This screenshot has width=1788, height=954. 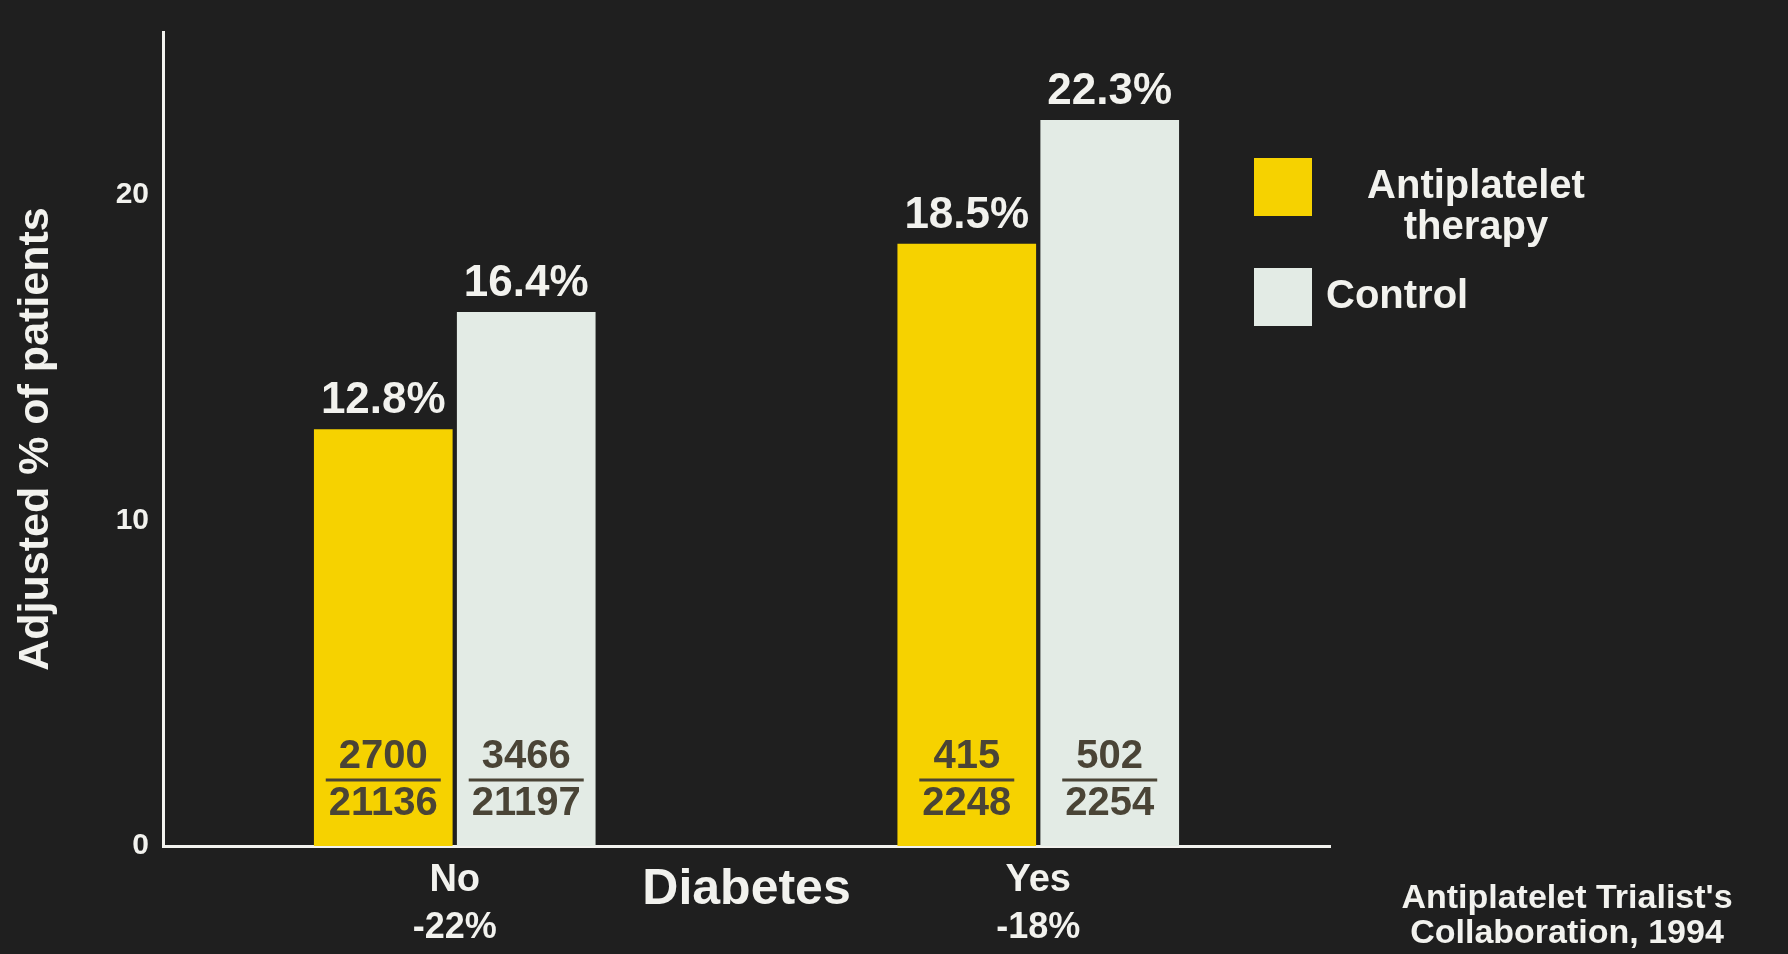 What do you see at coordinates (967, 212) in the screenshot?
I see `data-label: 18.5%` at bounding box center [967, 212].